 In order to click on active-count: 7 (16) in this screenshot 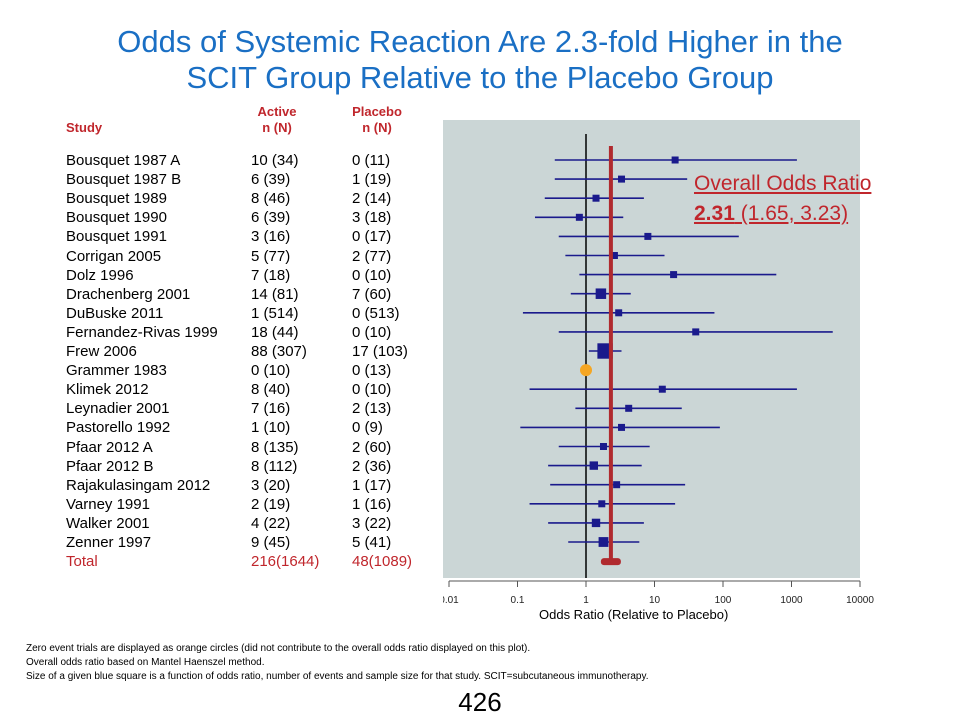, I will do `click(271, 409)`.